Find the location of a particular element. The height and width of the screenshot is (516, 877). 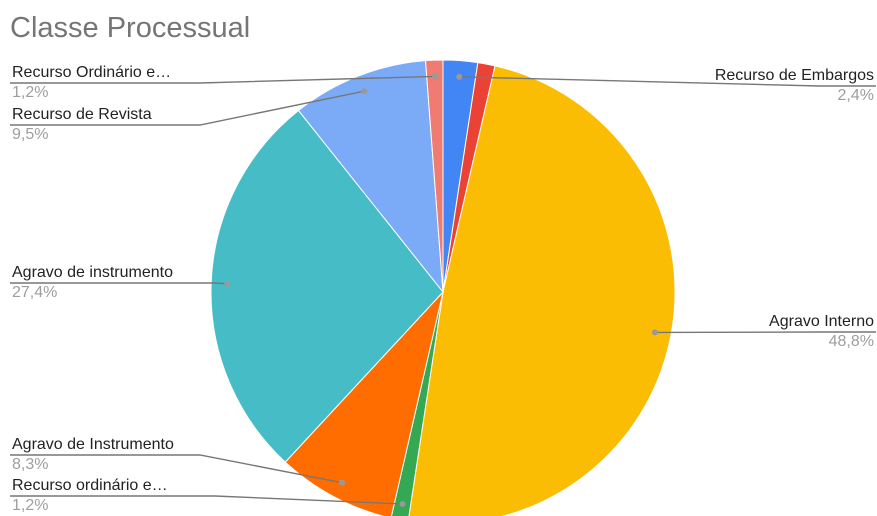

slice-percent-recurso-ordinario-e-7: 1,2% is located at coordinates (30, 92).